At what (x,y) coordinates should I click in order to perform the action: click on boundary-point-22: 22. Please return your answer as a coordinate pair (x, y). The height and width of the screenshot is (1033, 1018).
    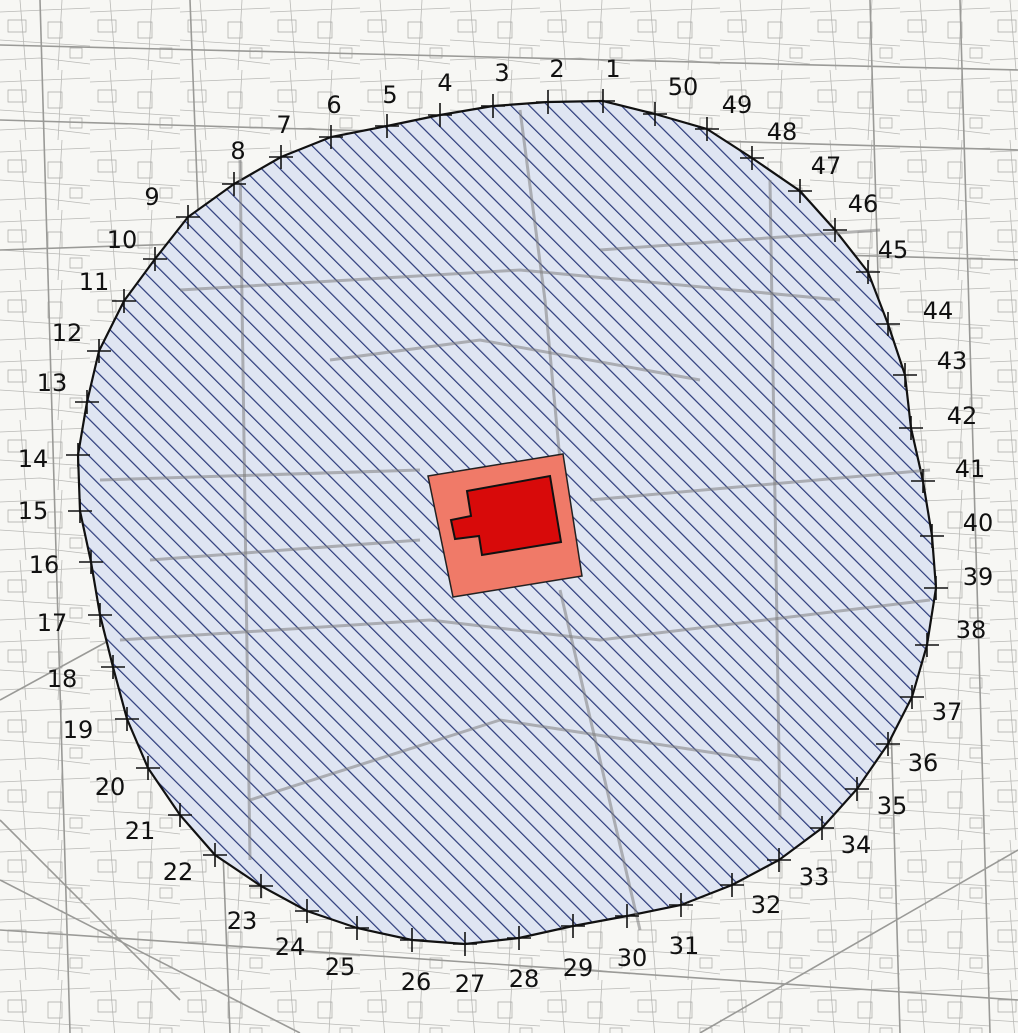
    Looking at the image, I should click on (195, 864).